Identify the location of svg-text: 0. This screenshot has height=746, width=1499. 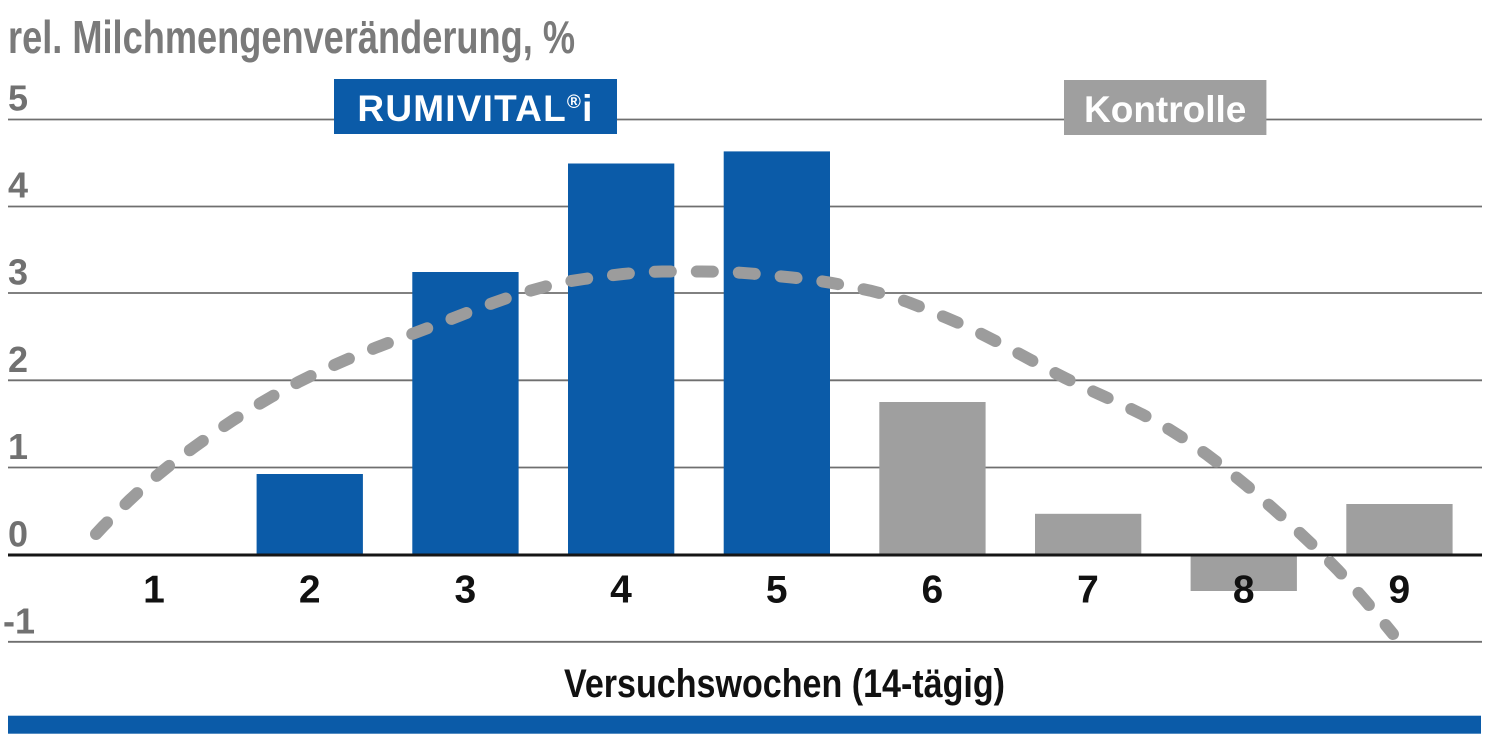
(18, 534).